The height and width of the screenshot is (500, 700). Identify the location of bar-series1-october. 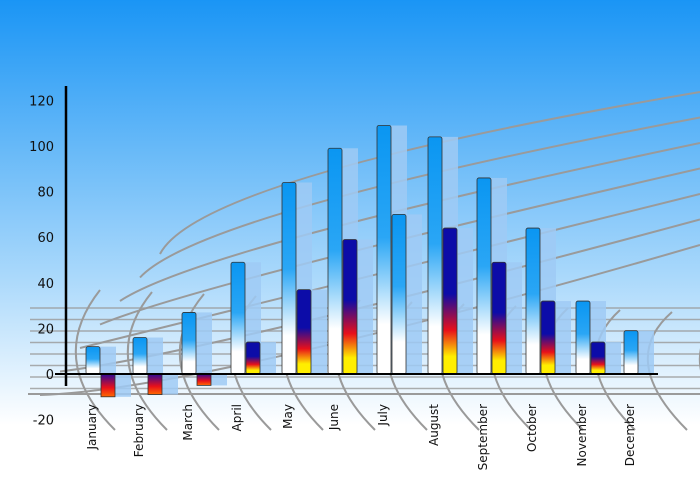
(533, 301).